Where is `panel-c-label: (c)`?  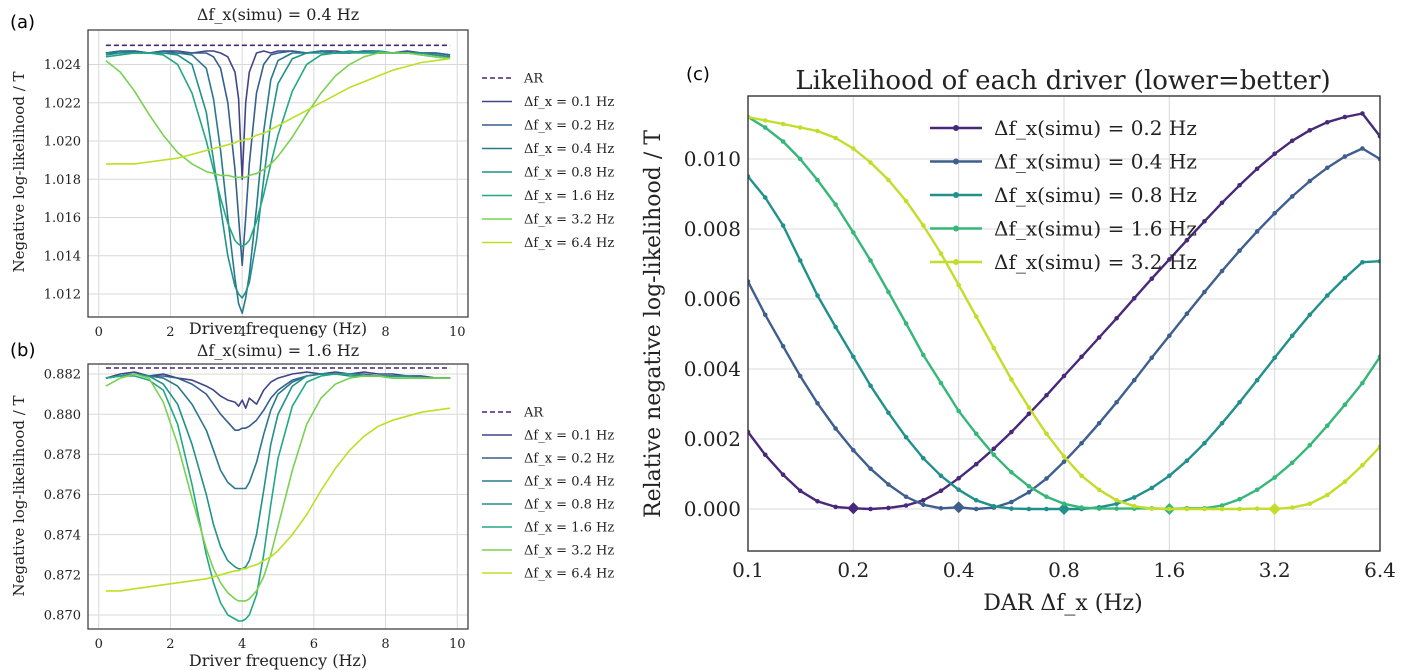
panel-c-label: (c) is located at coordinates (698, 74).